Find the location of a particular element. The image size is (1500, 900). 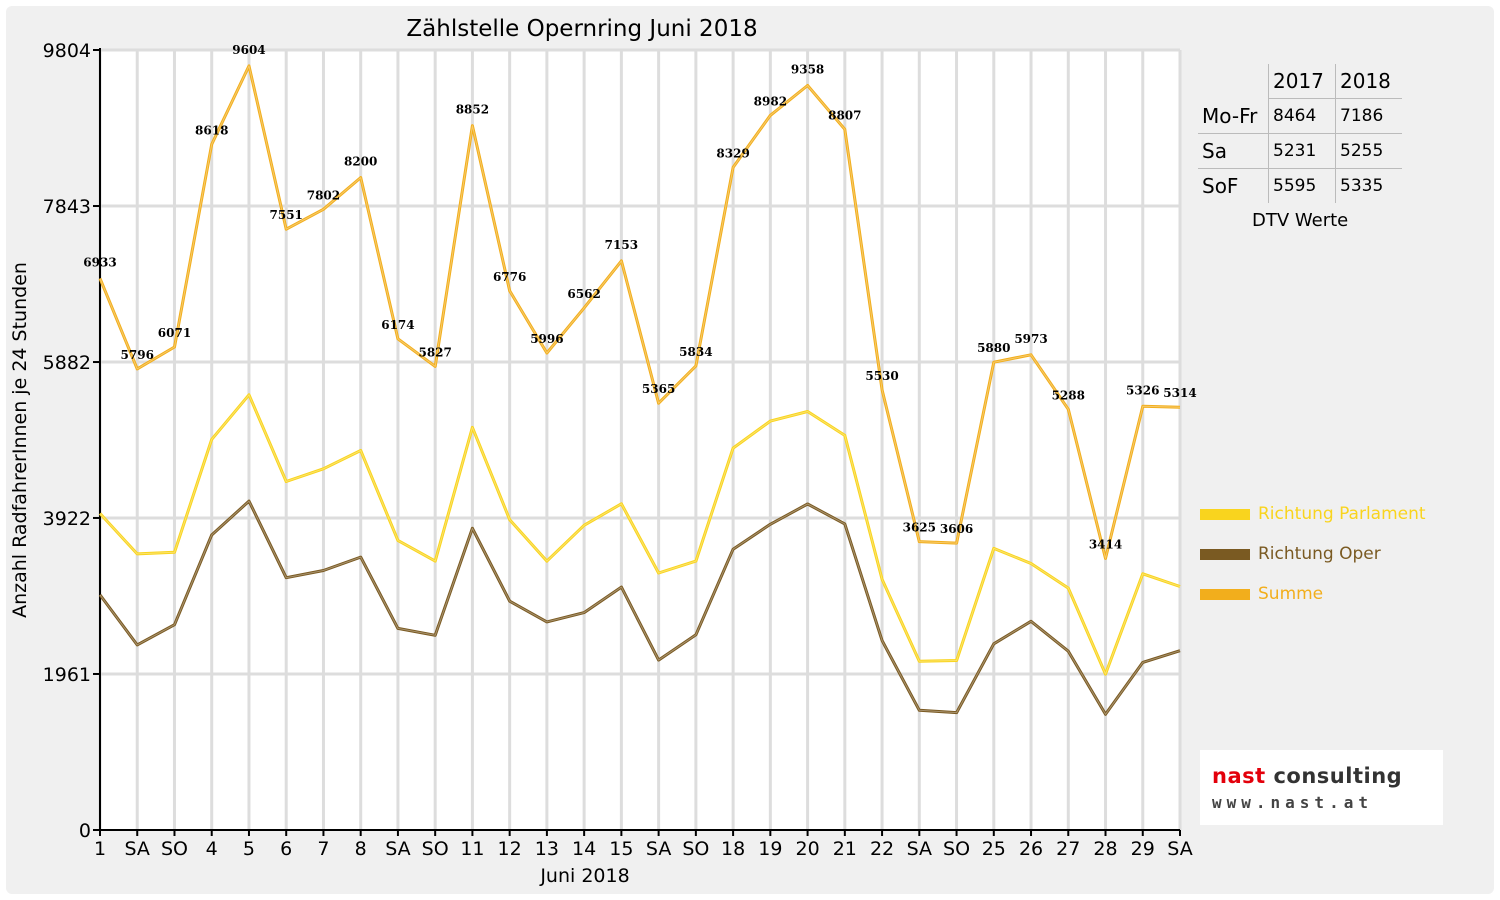

legend-label: Richtung Parlament is located at coordinates (1342, 514).